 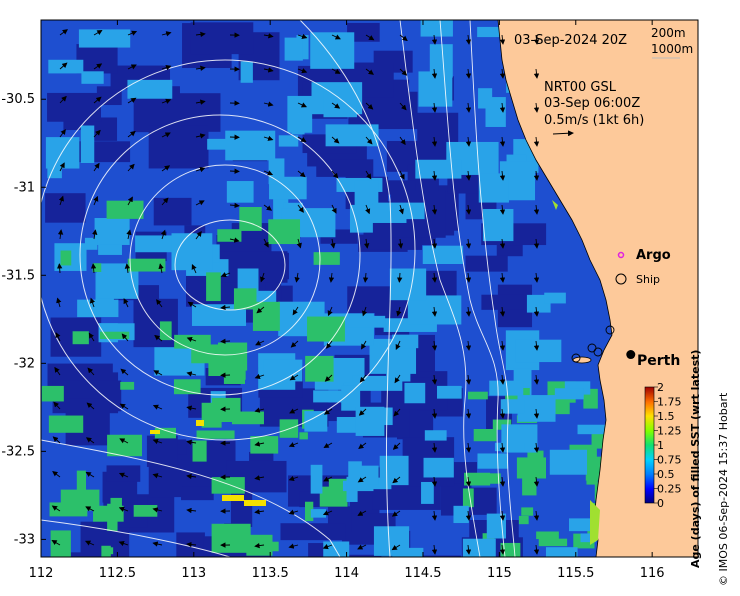 I want to click on x-tick-label: 115.5, so click(x=575, y=573).